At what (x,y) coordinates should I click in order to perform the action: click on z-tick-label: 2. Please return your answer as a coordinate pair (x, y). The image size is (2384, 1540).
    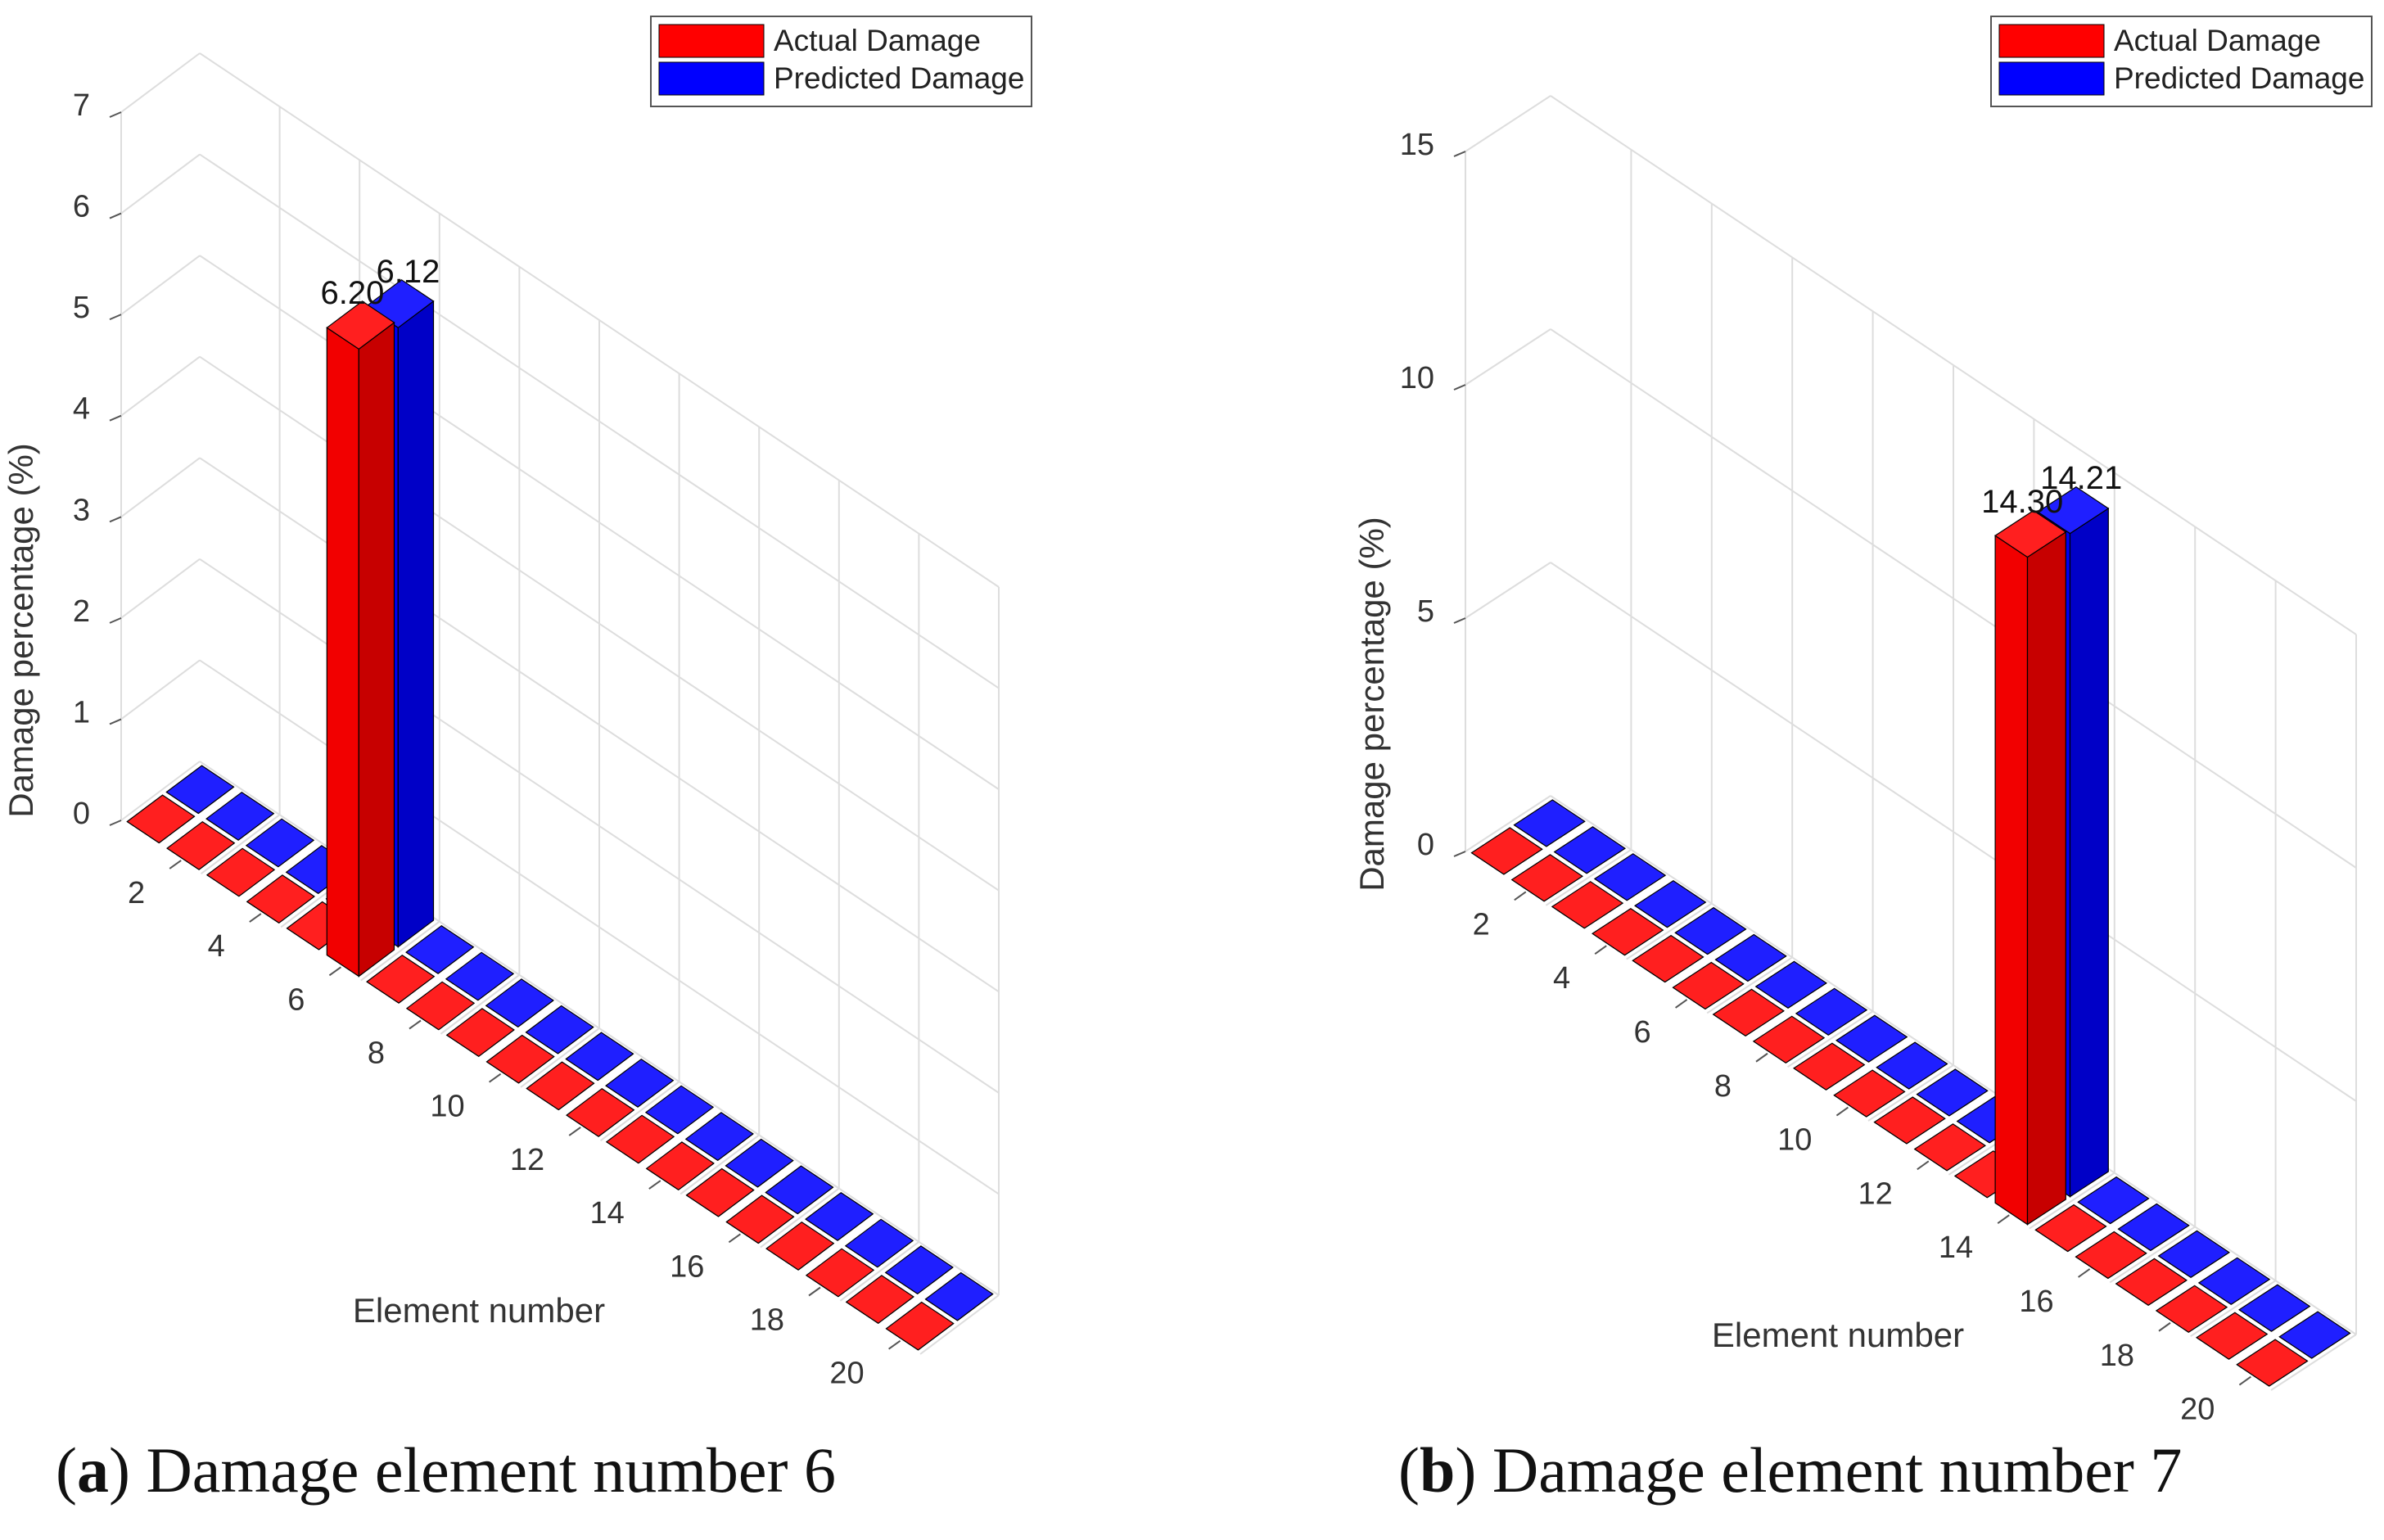
    Looking at the image, I should click on (81, 611).